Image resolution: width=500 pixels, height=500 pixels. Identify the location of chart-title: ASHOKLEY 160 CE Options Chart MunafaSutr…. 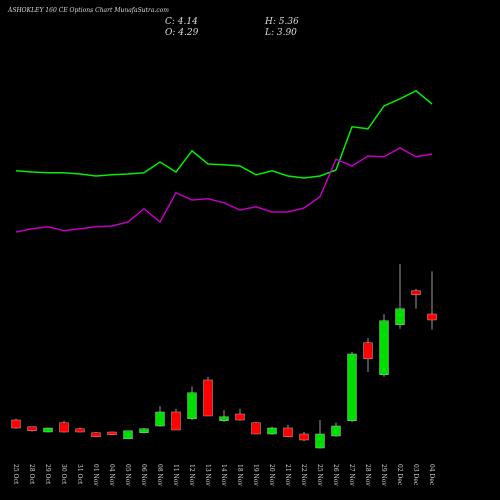
(88, 10).